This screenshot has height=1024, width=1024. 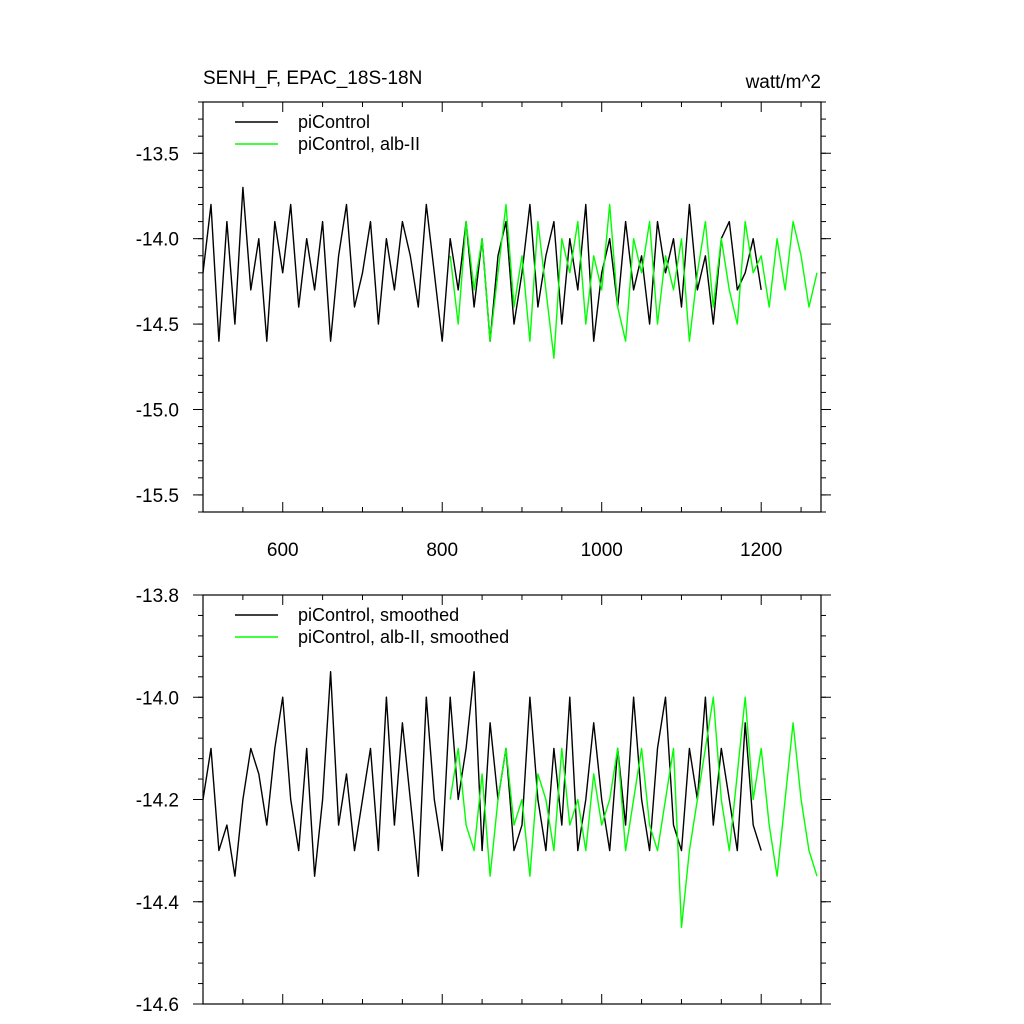 I want to click on y-tick-label: -14.5, so click(x=157, y=325).